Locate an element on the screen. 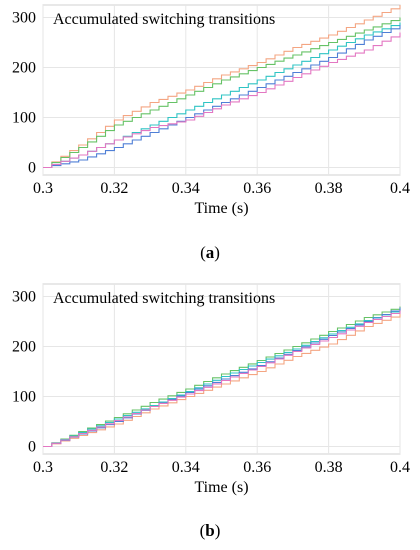 This screenshot has width=420, height=550. caption-b: (b) is located at coordinates (210, 530).